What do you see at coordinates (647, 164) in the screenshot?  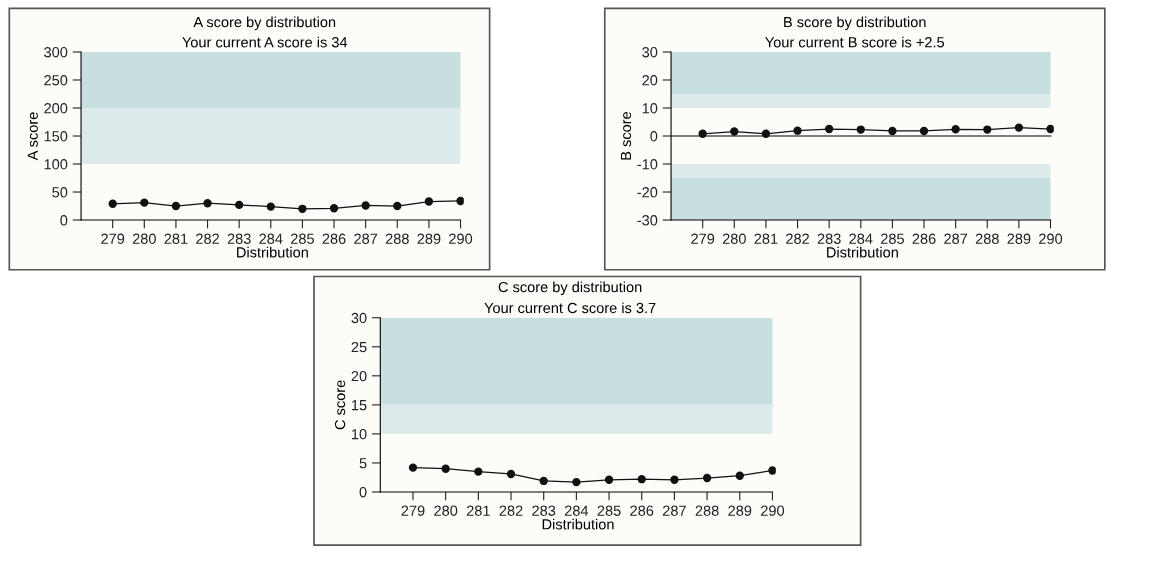 I see `y-tick-label: -10` at bounding box center [647, 164].